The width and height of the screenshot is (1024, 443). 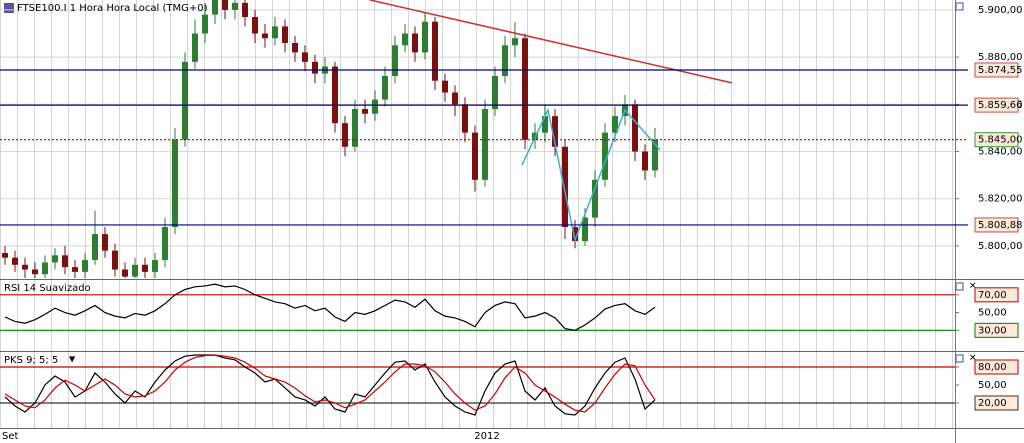 What do you see at coordinates (1000, 199) in the screenshot?
I see `y-tick-label: 5.820,00` at bounding box center [1000, 199].